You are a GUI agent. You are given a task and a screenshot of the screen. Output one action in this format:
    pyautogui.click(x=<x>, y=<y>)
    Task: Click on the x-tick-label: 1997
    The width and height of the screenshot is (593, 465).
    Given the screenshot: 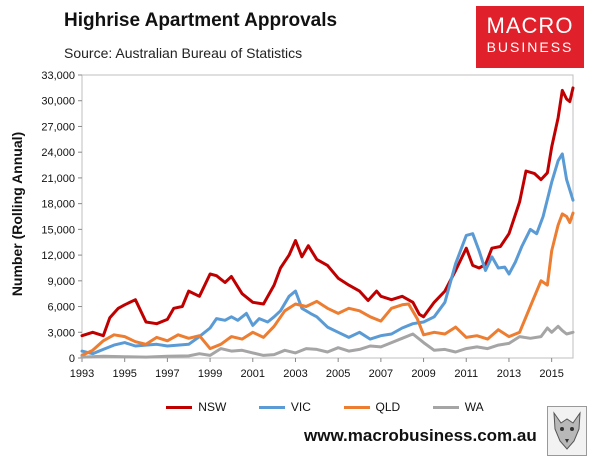 What is the action you would take?
    pyautogui.click(x=167, y=374)
    